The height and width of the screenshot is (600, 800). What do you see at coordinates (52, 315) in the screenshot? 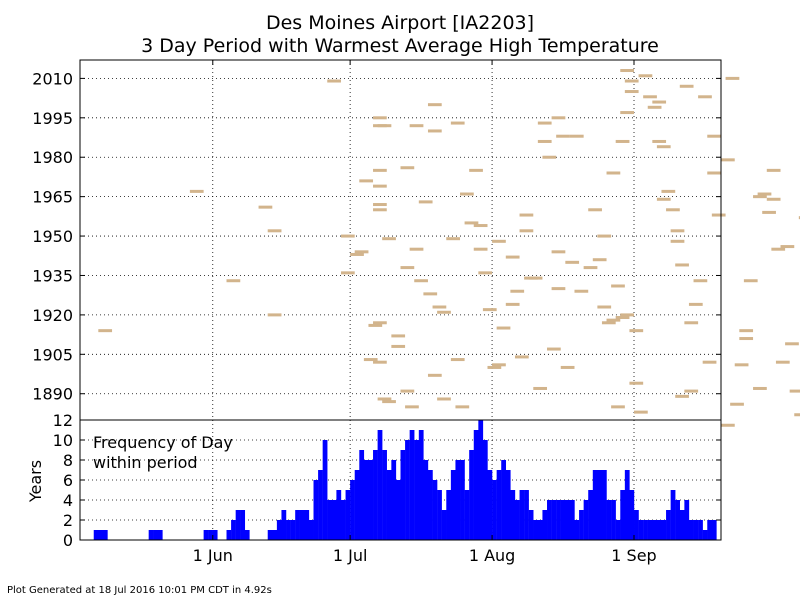
I see `top-y-tick-label: 1920` at bounding box center [52, 315].